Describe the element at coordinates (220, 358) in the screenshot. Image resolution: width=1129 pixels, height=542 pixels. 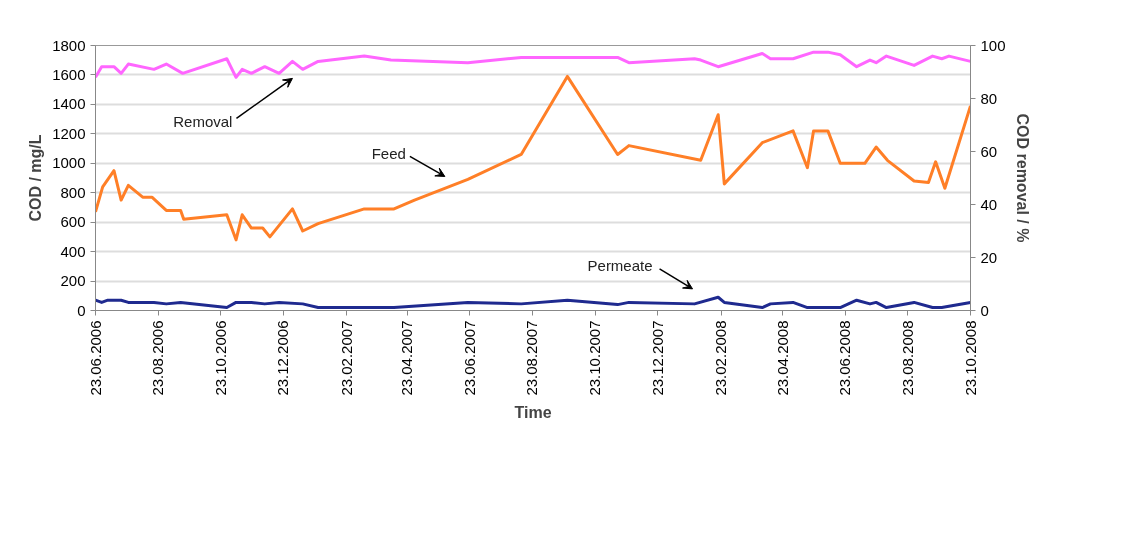
I see `x-tick-label: 23.10.2006` at that location.